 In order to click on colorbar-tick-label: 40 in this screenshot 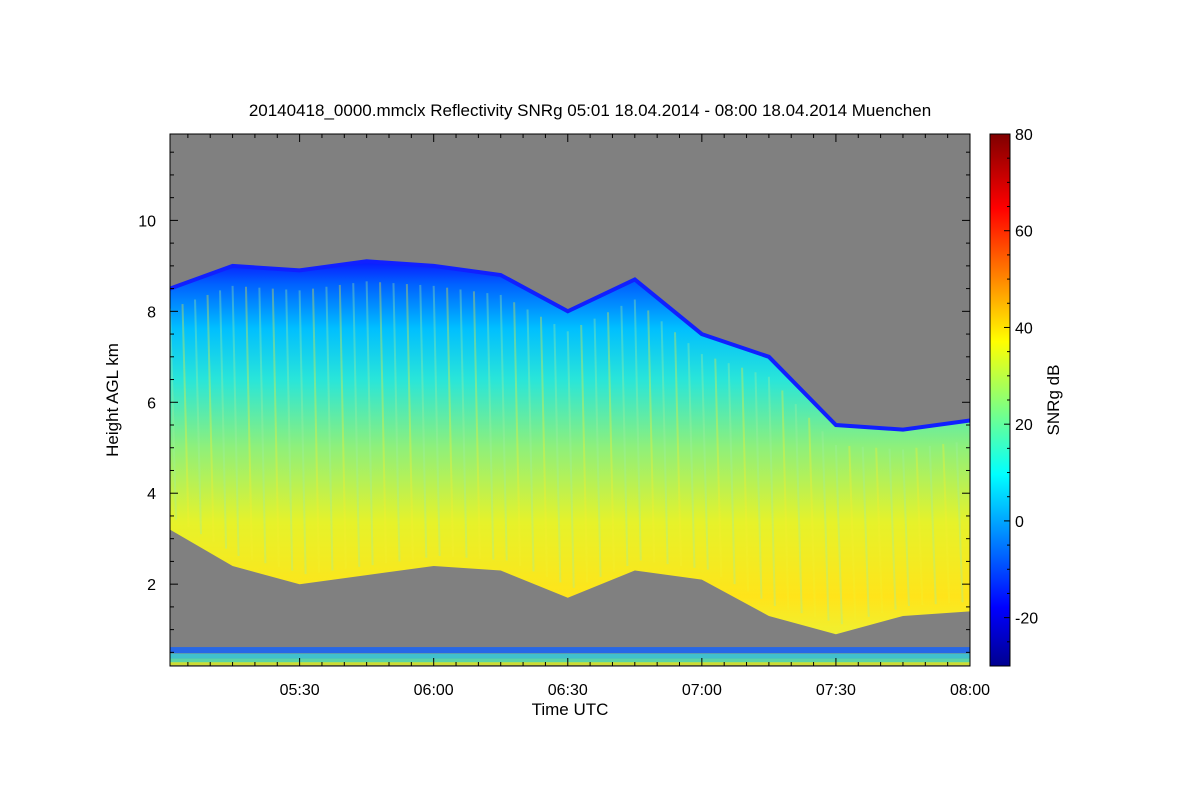, I will do `click(1024, 328)`.